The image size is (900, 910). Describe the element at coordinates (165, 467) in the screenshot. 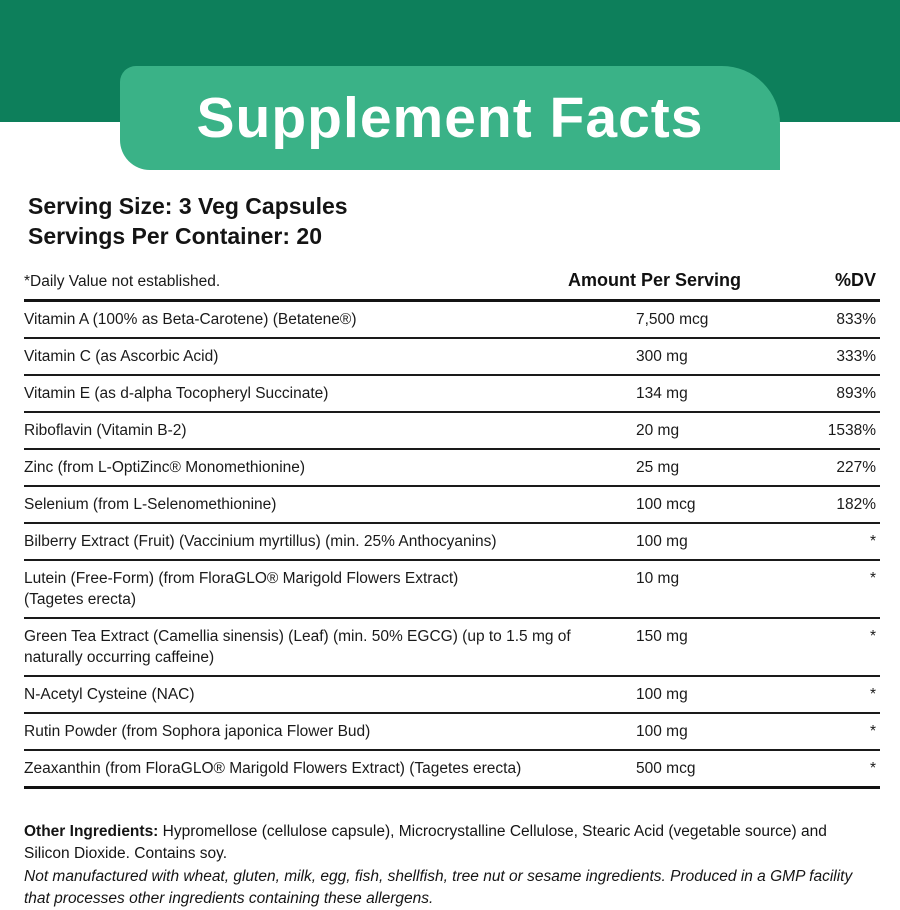

I see `ingredient-name: Zinc (from L-OptiZinc® Monomethionine)` at that location.